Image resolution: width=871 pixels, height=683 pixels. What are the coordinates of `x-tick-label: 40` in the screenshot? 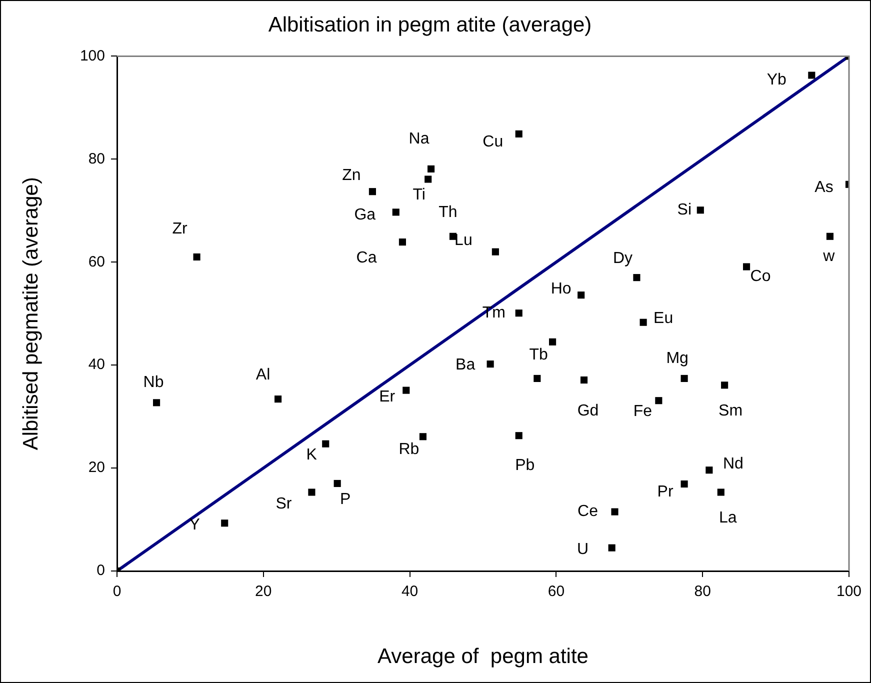 It's located at (409, 591).